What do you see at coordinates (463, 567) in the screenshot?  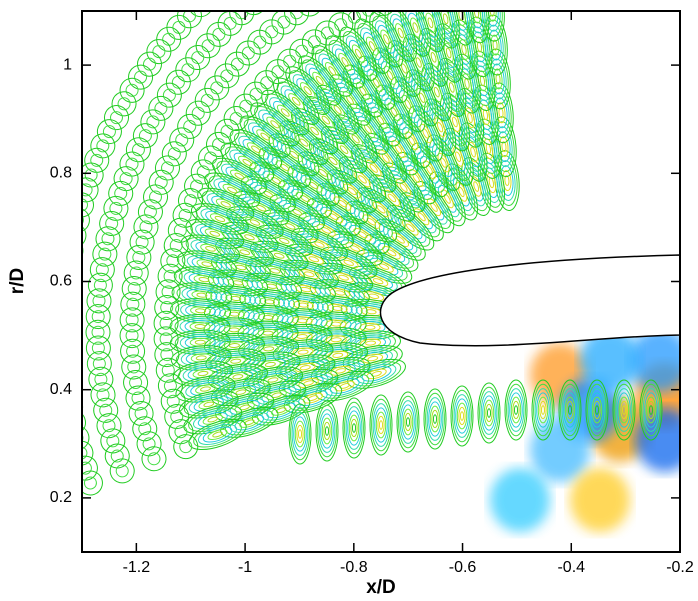 I see `x-tick-label: -0.6` at bounding box center [463, 567].